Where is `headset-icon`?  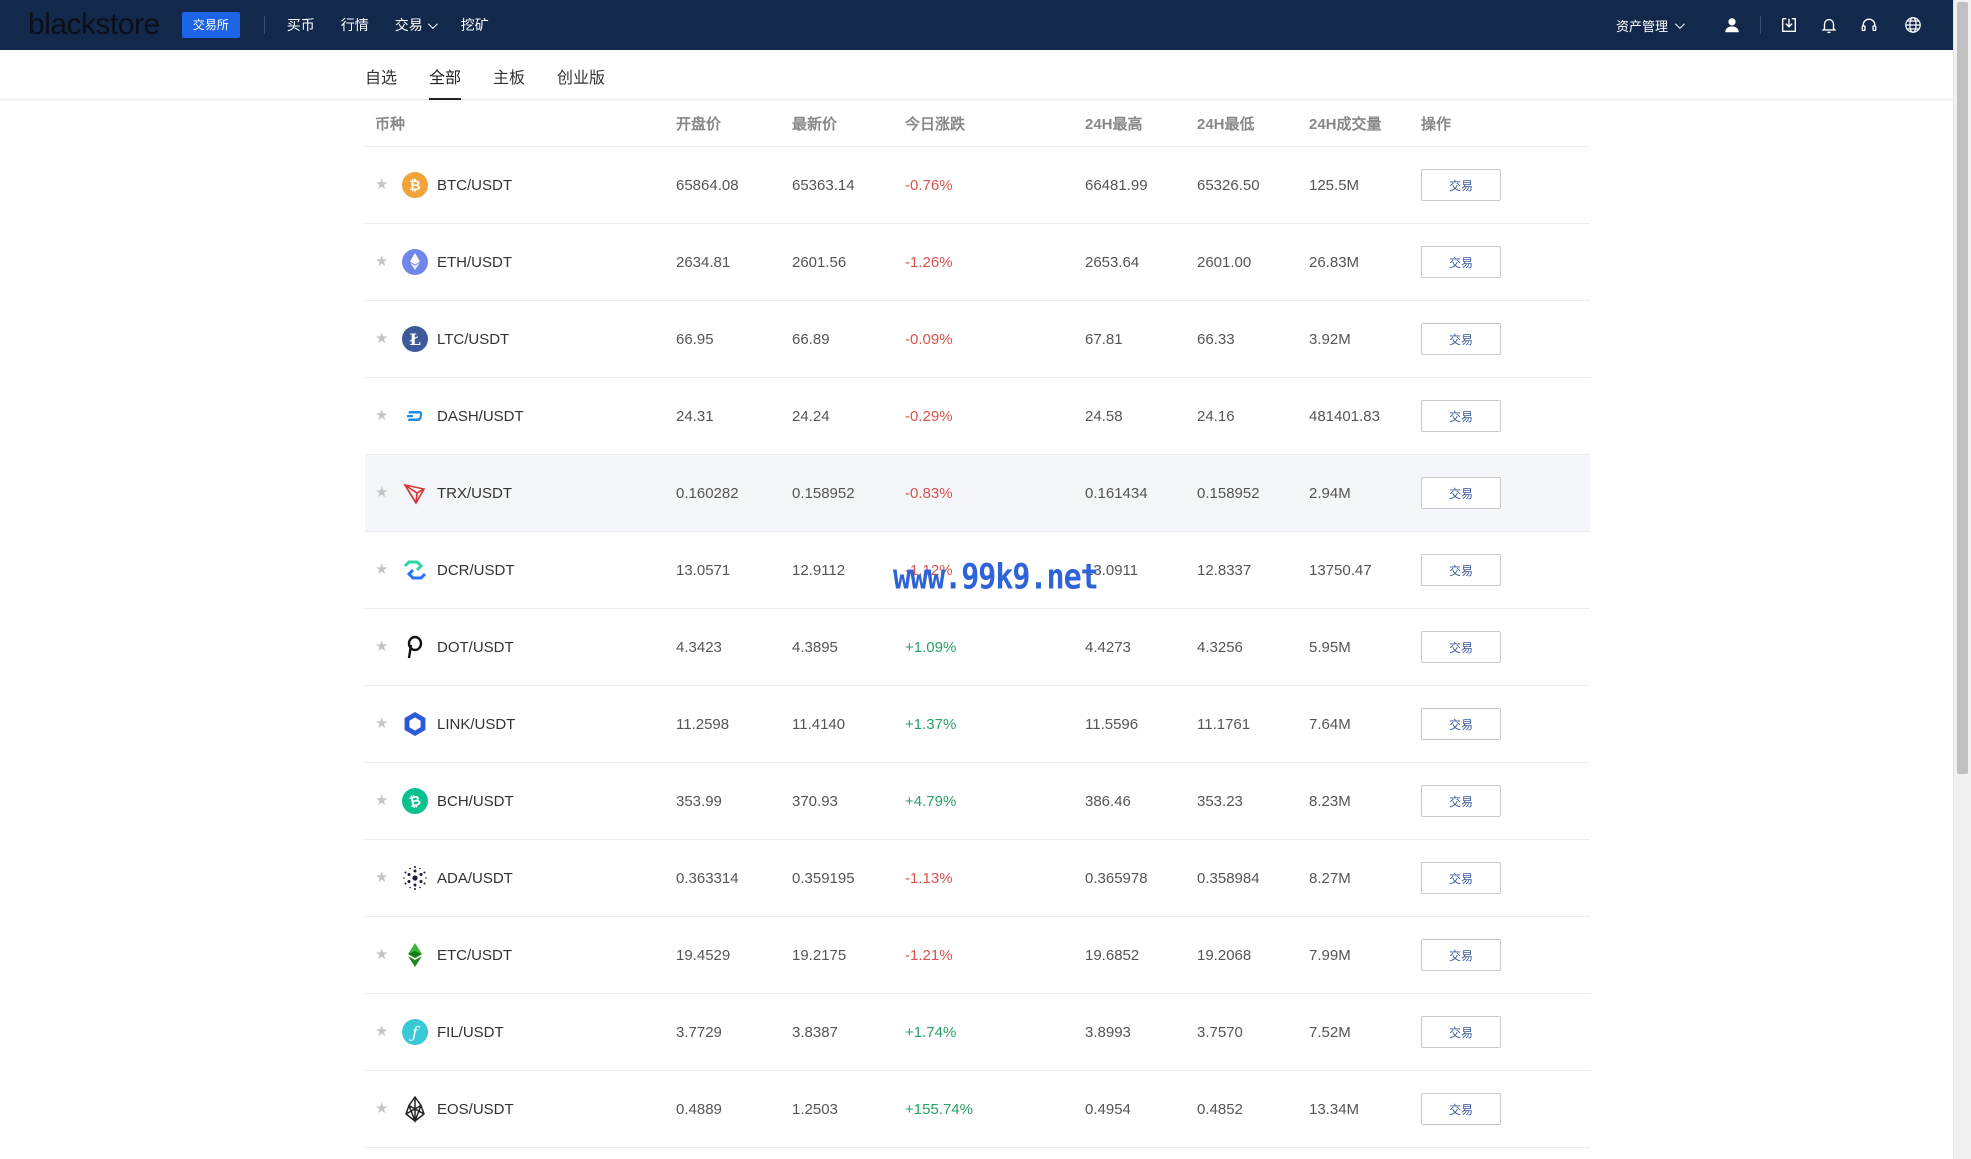
headset-icon is located at coordinates (1869, 25).